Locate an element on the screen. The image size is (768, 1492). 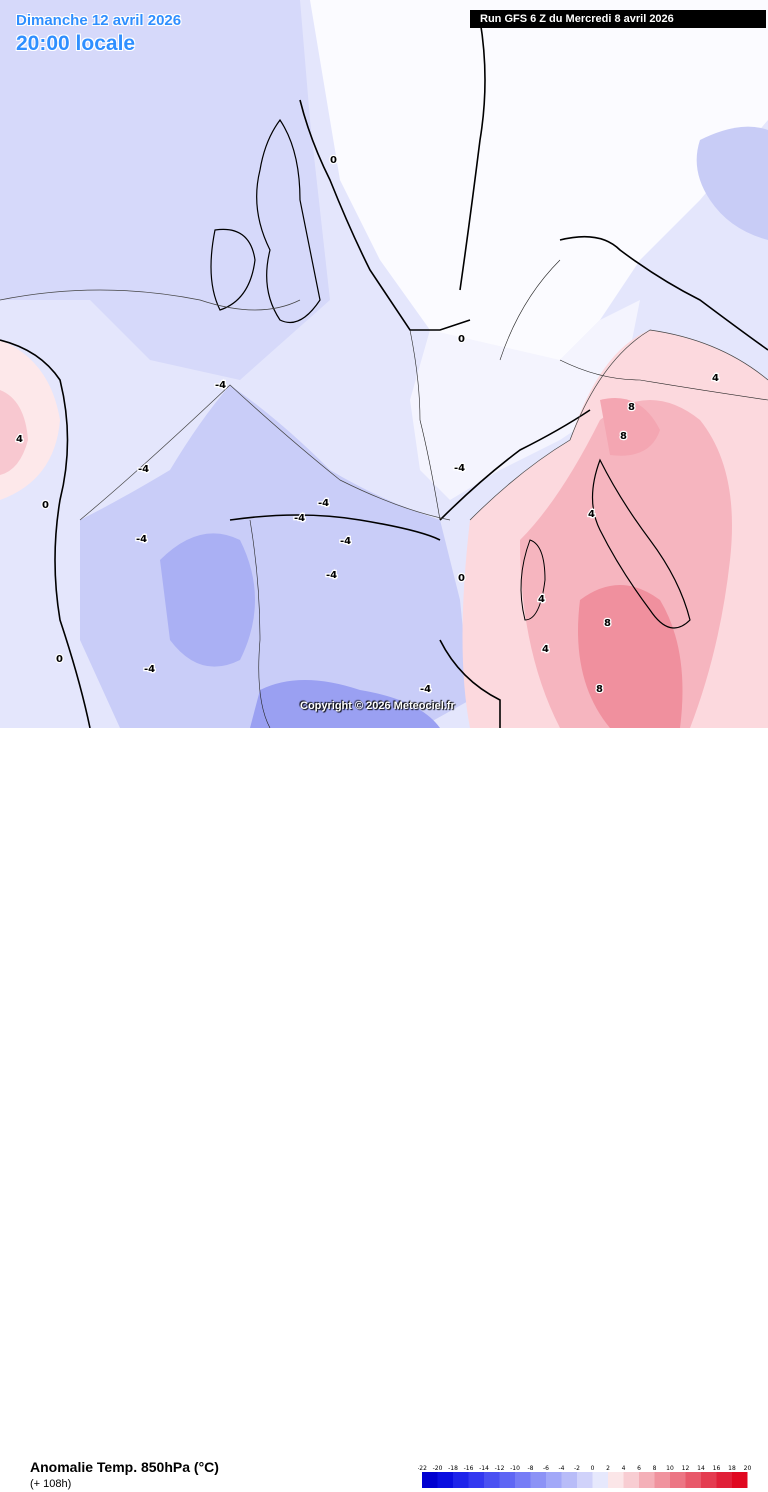
legend-tick-label: 12 is located at coordinates (686, 1468).